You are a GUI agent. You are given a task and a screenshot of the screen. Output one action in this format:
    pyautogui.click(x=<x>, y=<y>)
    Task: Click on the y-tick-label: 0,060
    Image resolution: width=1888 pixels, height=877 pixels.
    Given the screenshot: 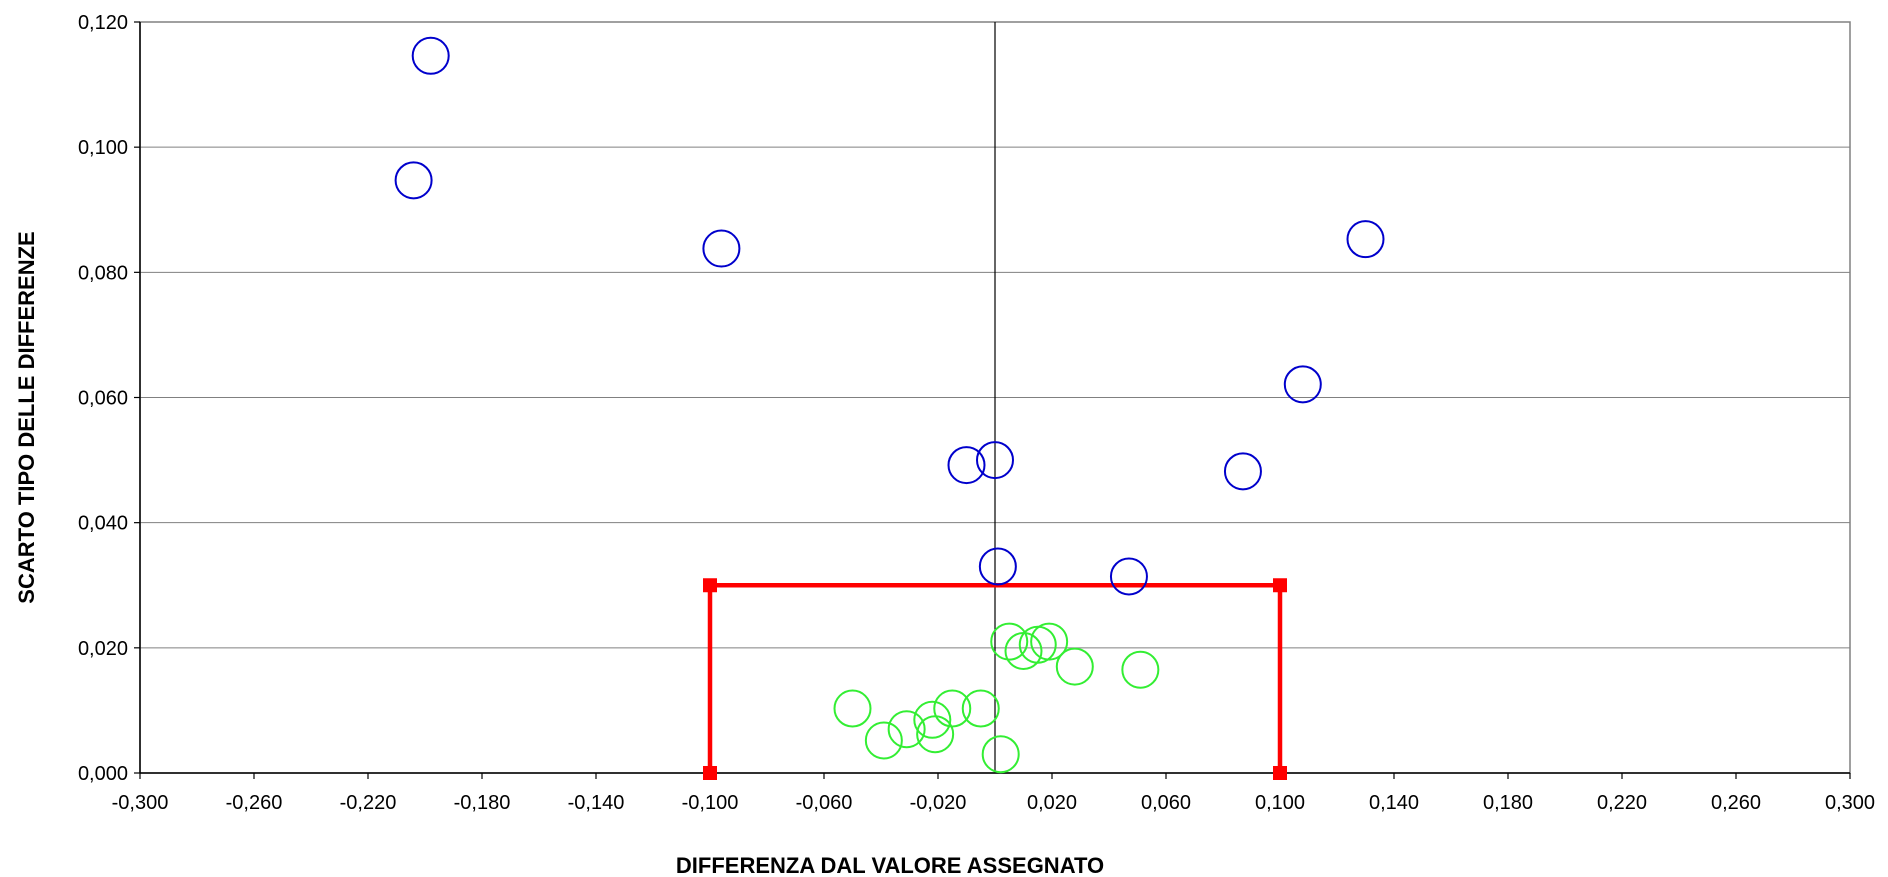 What is the action you would take?
    pyautogui.click(x=103, y=399)
    